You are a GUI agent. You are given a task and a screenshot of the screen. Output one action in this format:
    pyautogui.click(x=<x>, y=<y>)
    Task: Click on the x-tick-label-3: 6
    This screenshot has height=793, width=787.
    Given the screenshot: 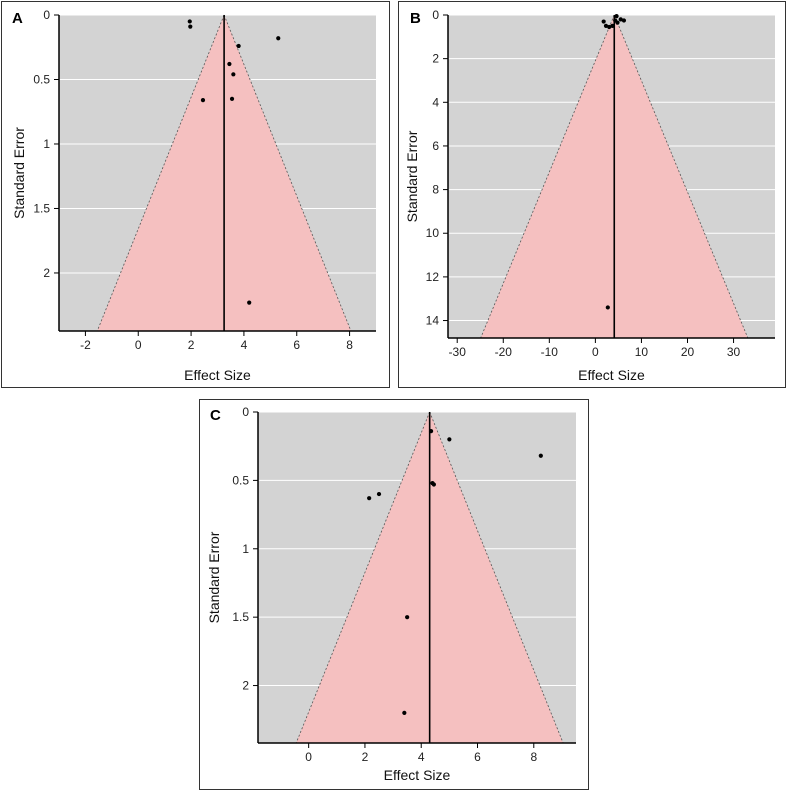 What is the action you would take?
    pyautogui.click(x=477, y=757)
    